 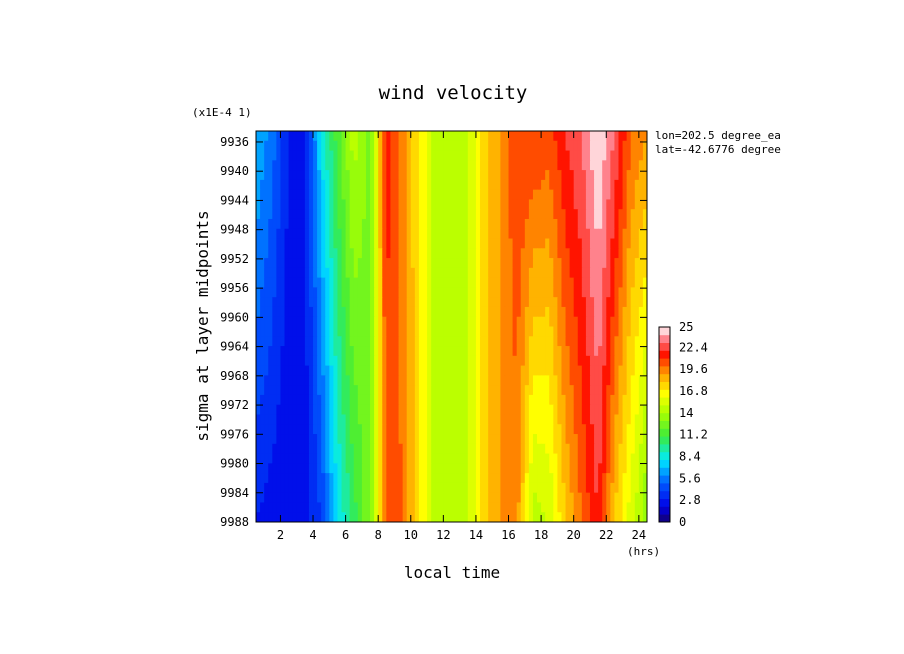 What do you see at coordinates (693, 435) in the screenshot?
I see `colorbar-label: 11.2` at bounding box center [693, 435].